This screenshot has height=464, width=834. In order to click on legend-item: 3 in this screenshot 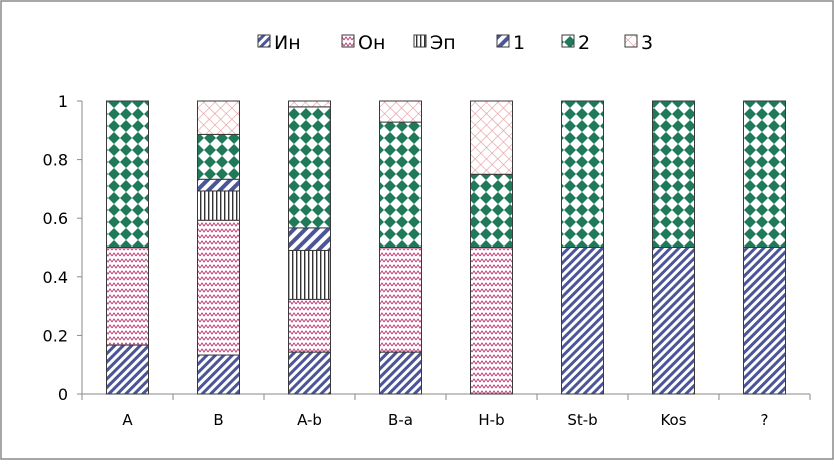, I will do `click(638, 43)`.